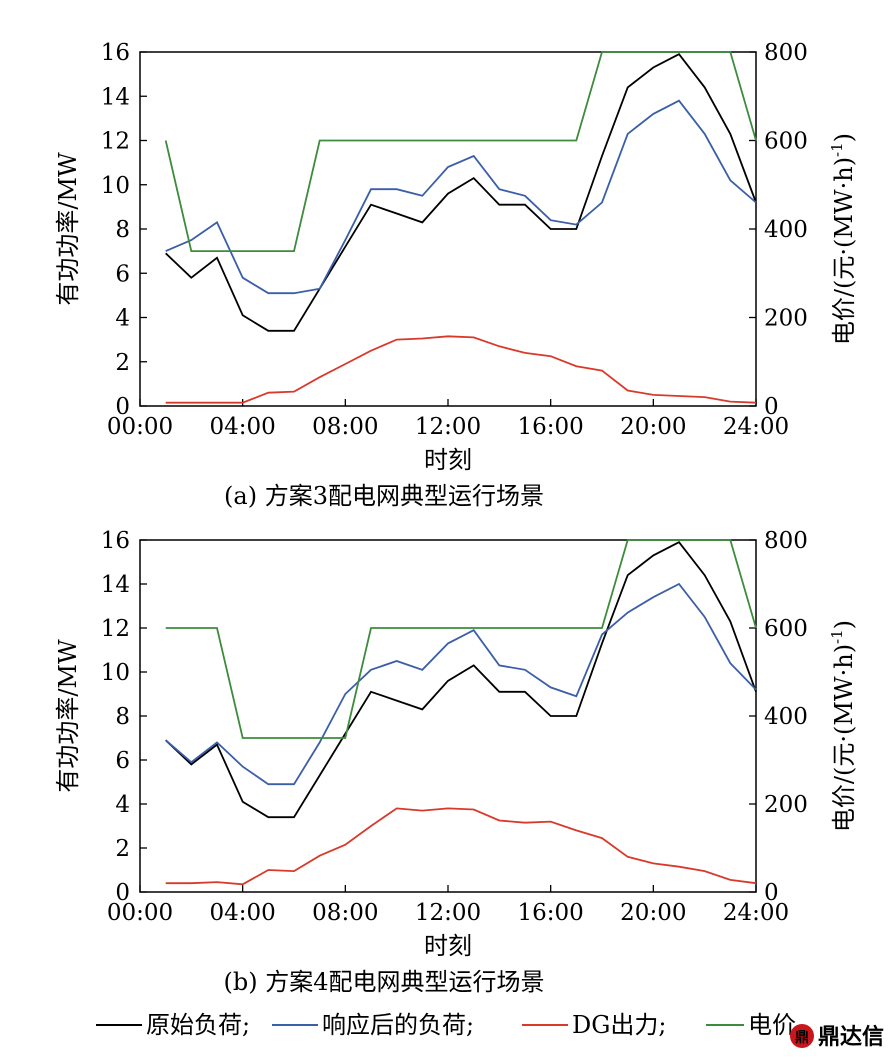  What do you see at coordinates (384, 982) in the screenshot?
I see `panel-caption: (b) 方案4配电网典型运行场景` at bounding box center [384, 982].